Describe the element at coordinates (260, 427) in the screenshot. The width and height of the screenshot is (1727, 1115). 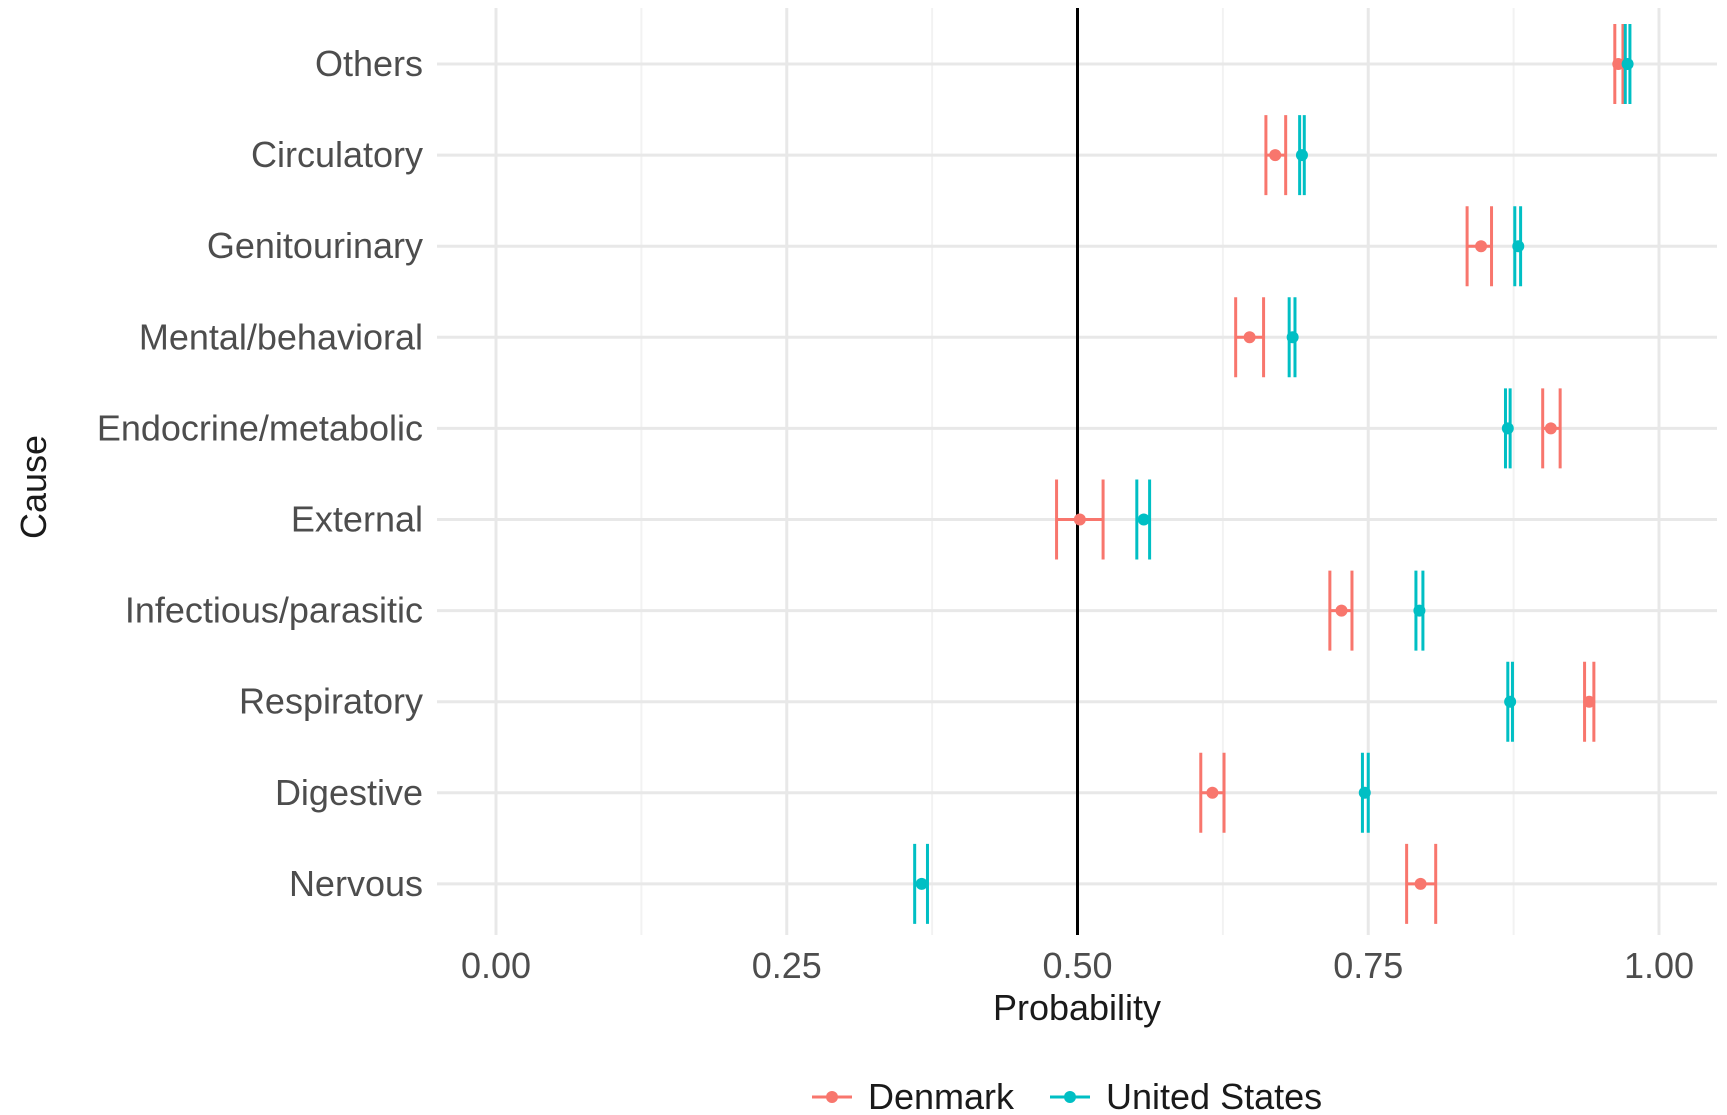
I see `category-label: Endocrine/metabolic` at that location.